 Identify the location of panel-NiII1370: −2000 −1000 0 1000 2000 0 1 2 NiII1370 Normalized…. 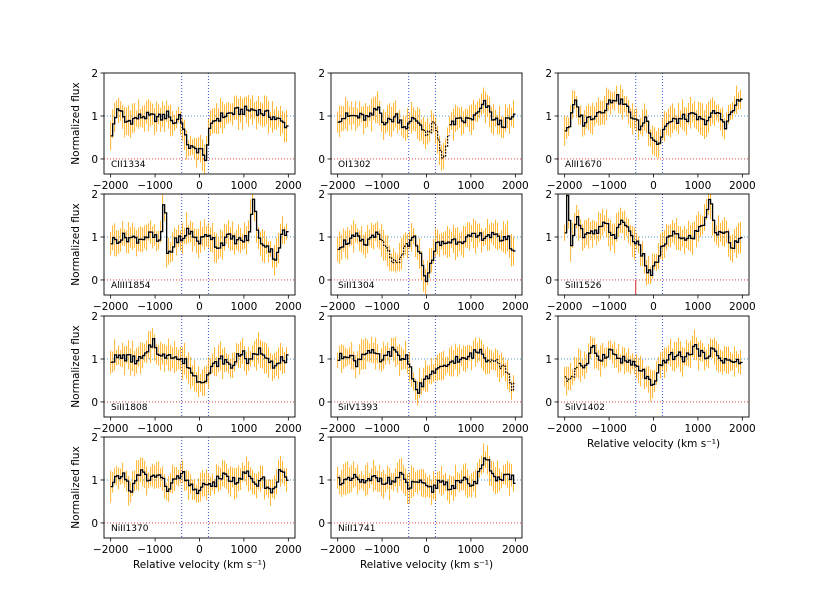
(186, 501).